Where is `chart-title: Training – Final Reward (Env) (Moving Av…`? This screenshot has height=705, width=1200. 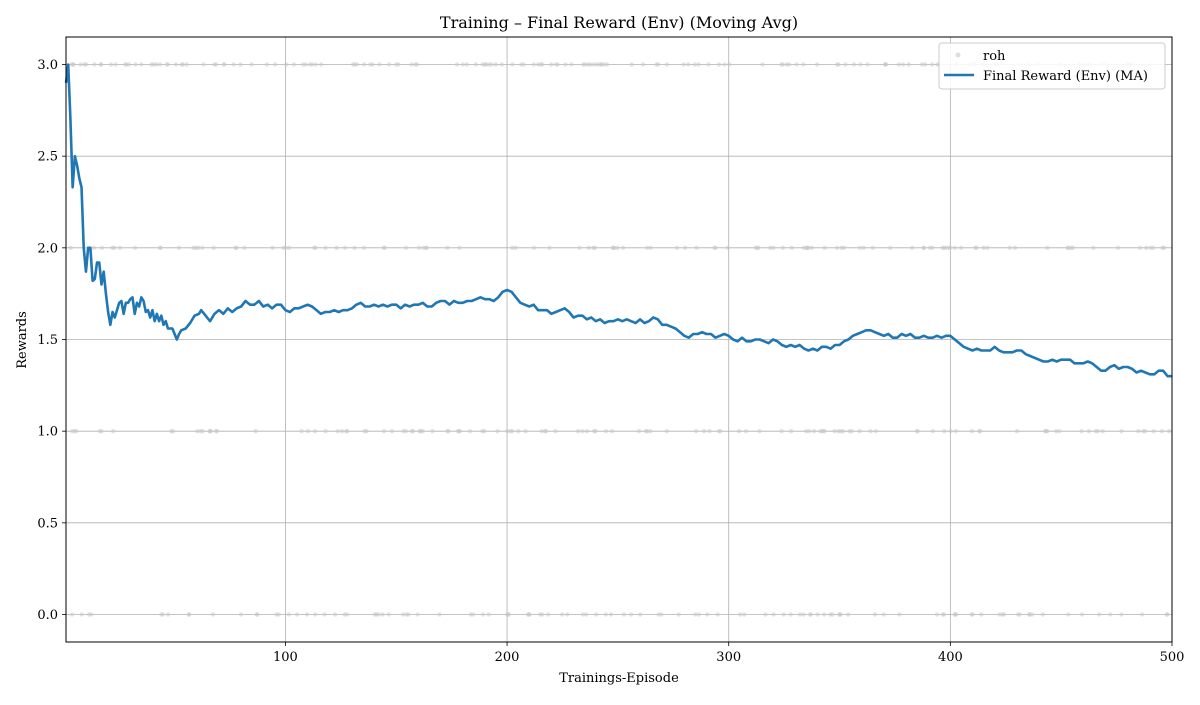 chart-title: Training – Final Reward (Env) (Moving Av… is located at coordinates (619, 22).